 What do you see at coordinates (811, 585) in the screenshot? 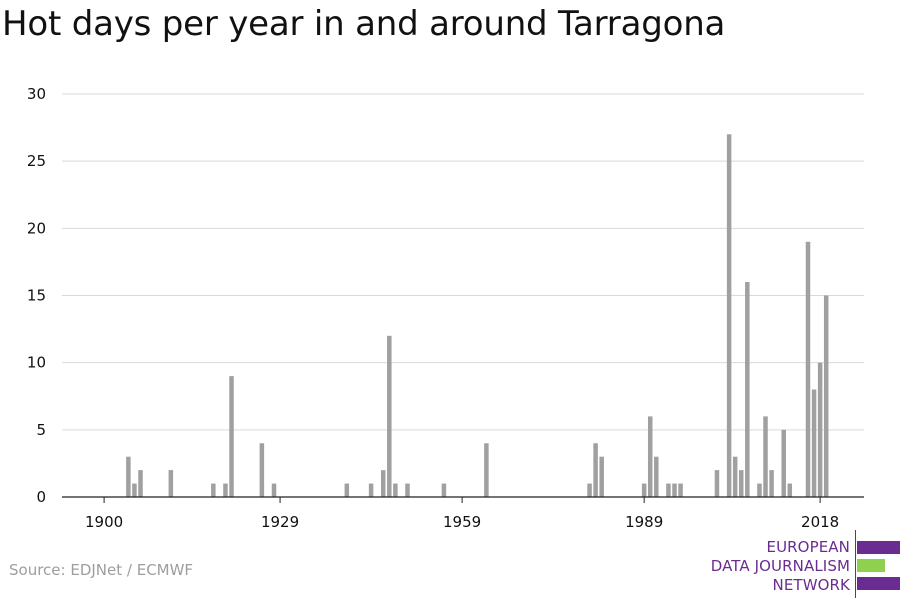
I see `logo-text-network: NETWORK` at bounding box center [811, 585].